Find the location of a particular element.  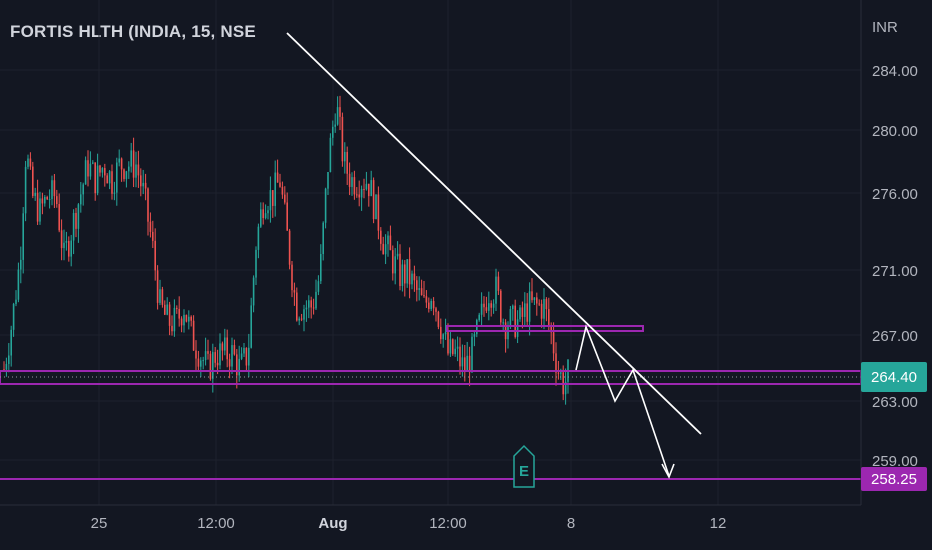

projected-path is located at coordinates (622, 400).